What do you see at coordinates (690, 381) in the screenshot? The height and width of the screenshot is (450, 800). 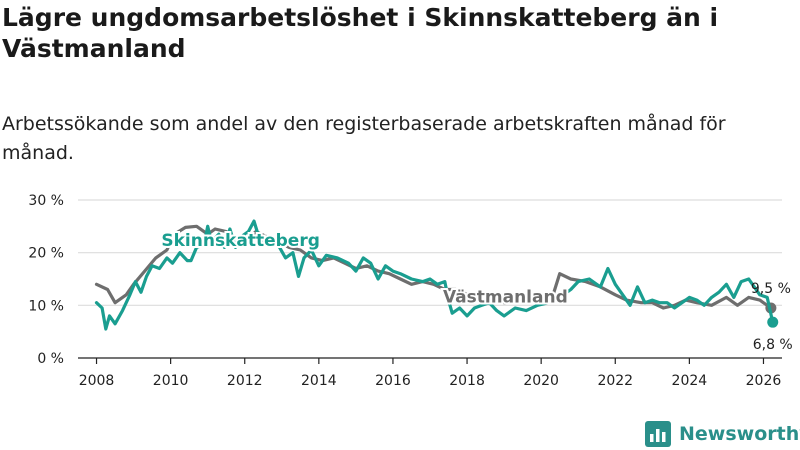 I see `x-tick-label: 2024` at bounding box center [690, 381].